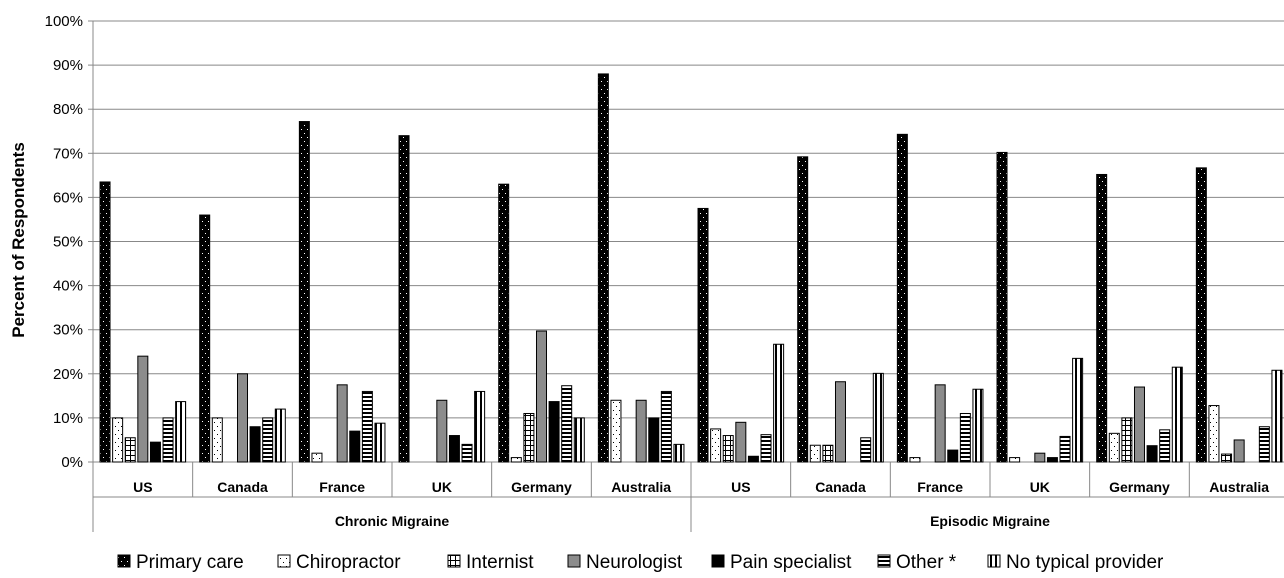  I want to click on y-tick-label: 40%, so click(68, 286).